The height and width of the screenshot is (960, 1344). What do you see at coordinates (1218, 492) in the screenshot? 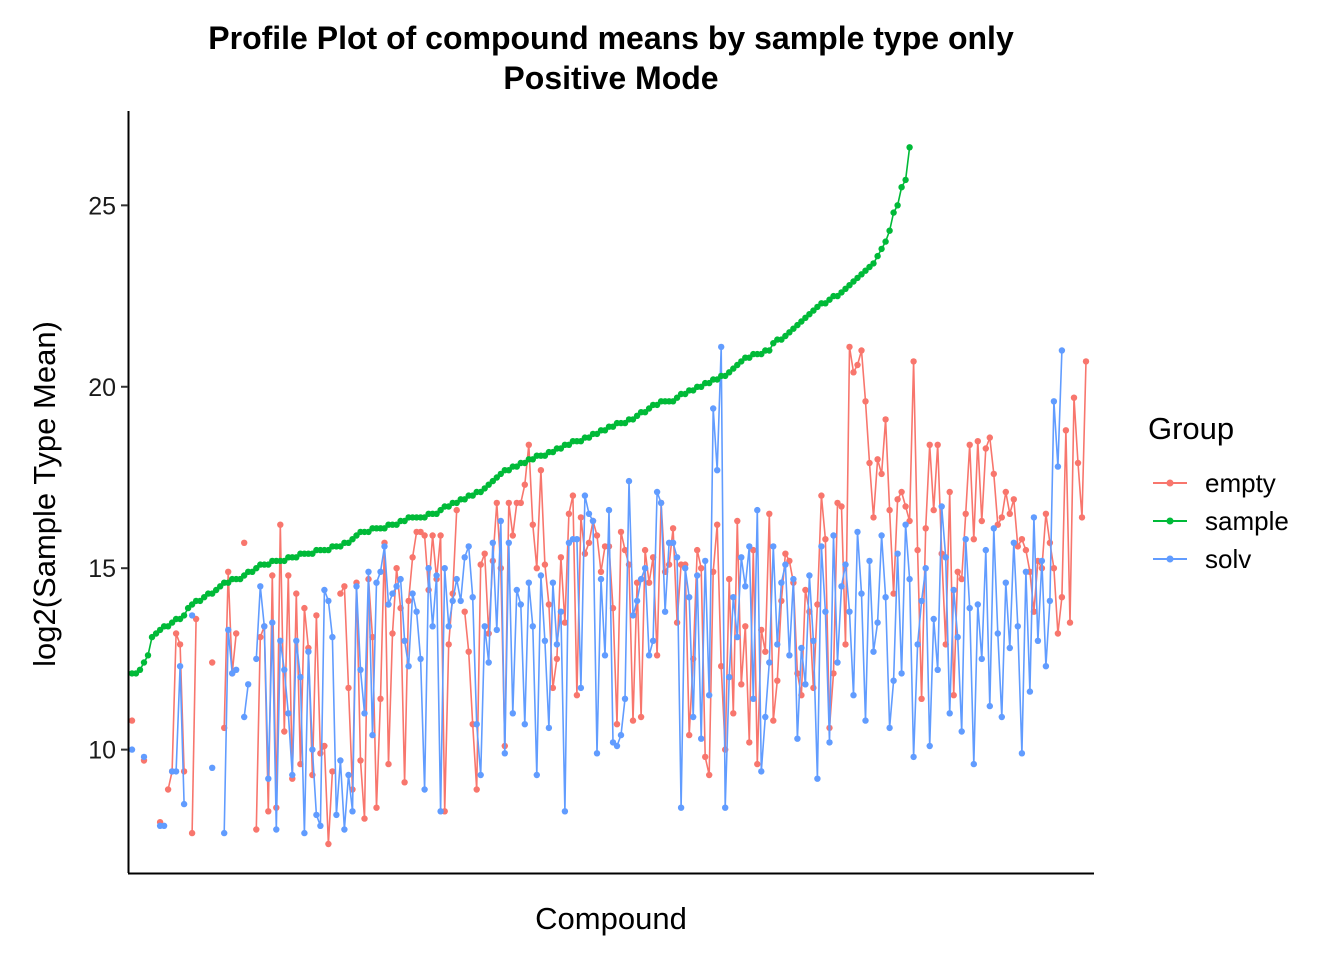
I see `legend: Group empty sample solv` at bounding box center [1218, 492].